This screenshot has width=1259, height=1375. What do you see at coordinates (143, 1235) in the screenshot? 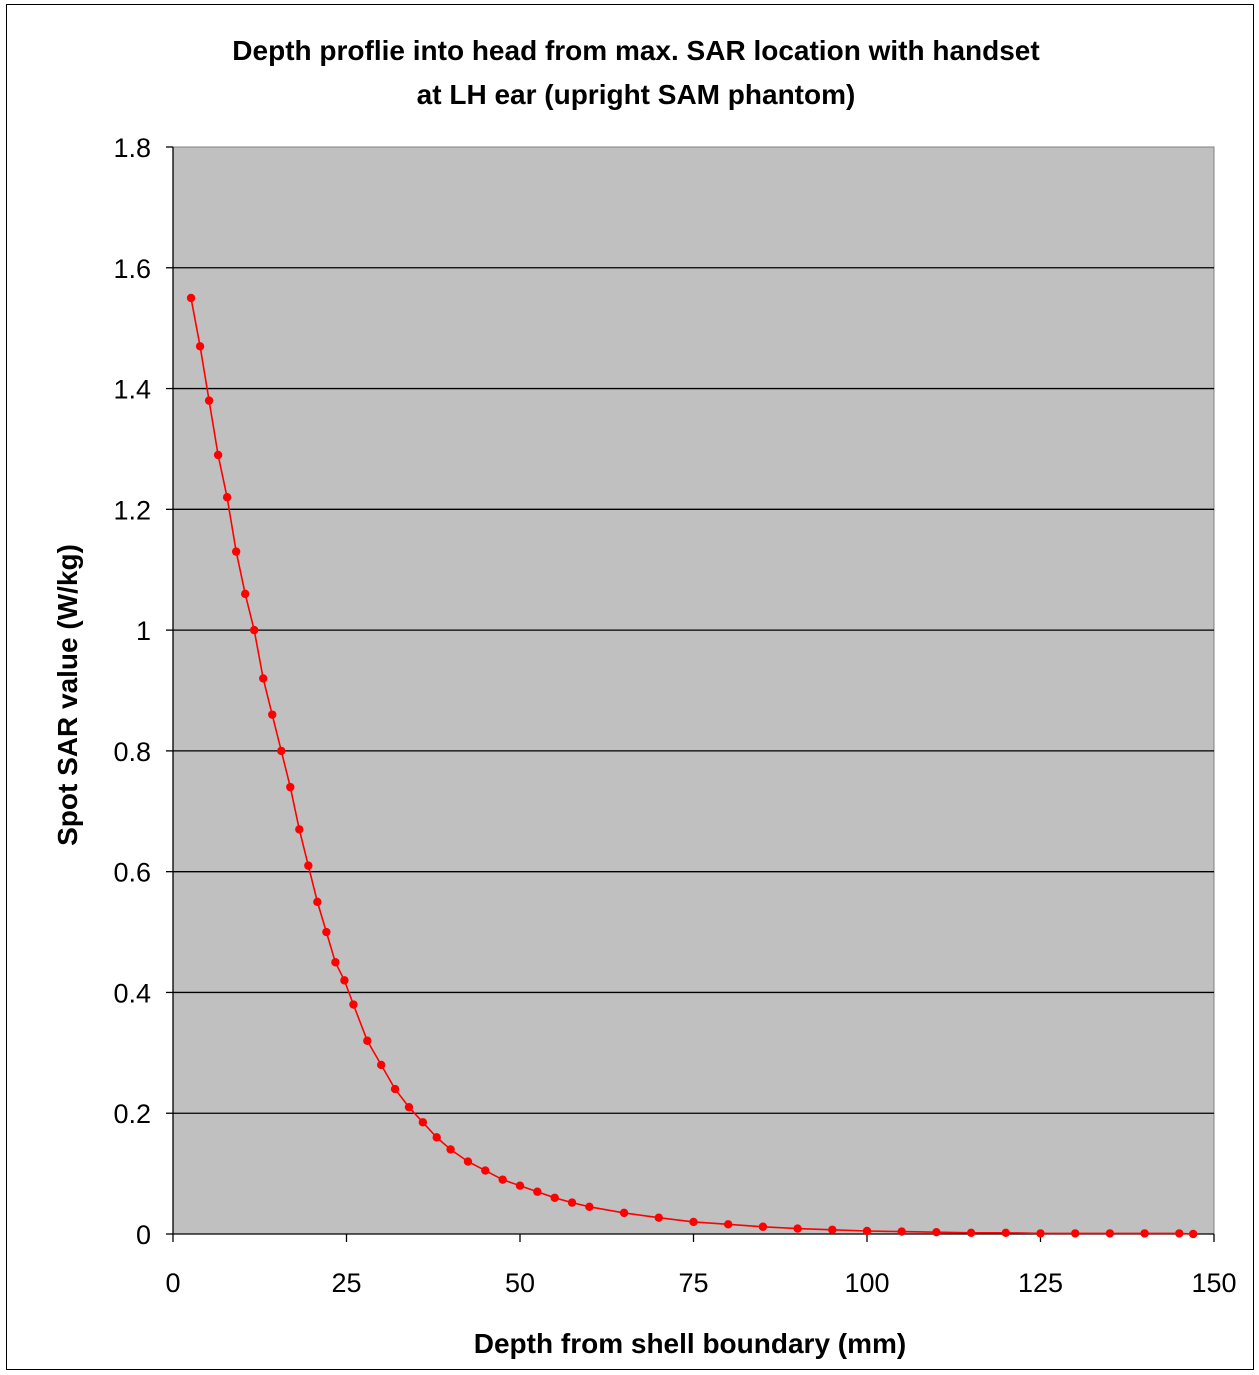
I see `y-tick-label-0: 0` at bounding box center [143, 1235].